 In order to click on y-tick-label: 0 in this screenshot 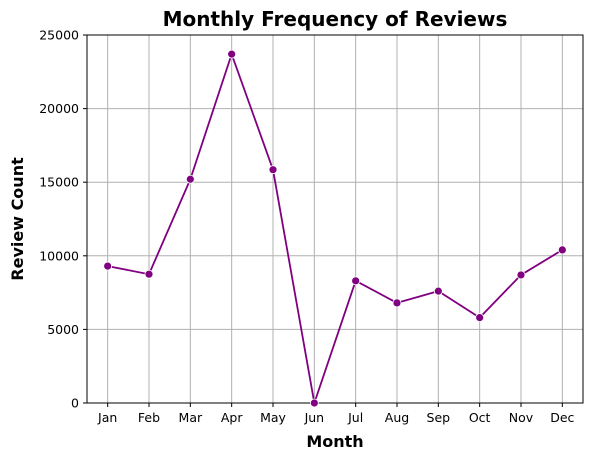, I will do `click(75, 403)`.